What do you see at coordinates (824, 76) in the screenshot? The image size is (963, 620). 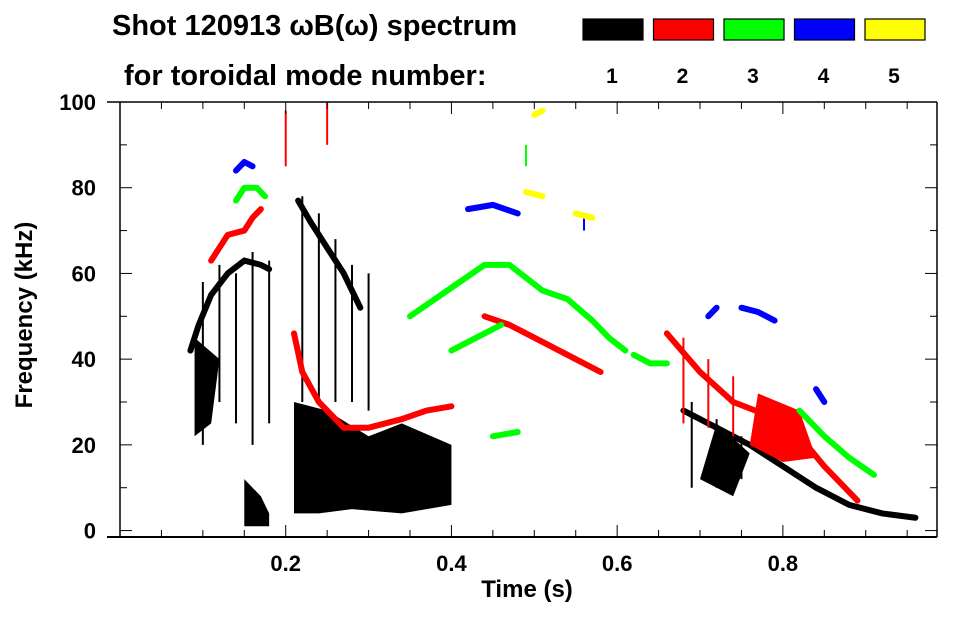 I see `legend-label-mode-4: 4` at bounding box center [824, 76].